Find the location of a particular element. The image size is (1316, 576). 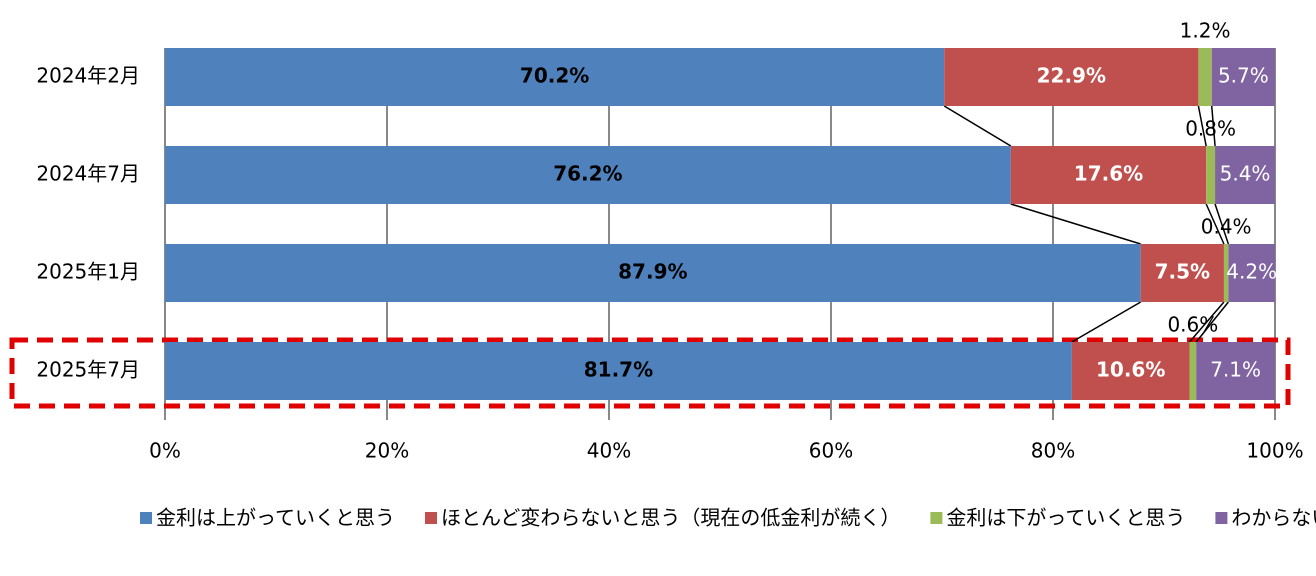

x-tick-label: 40% is located at coordinates (609, 451).